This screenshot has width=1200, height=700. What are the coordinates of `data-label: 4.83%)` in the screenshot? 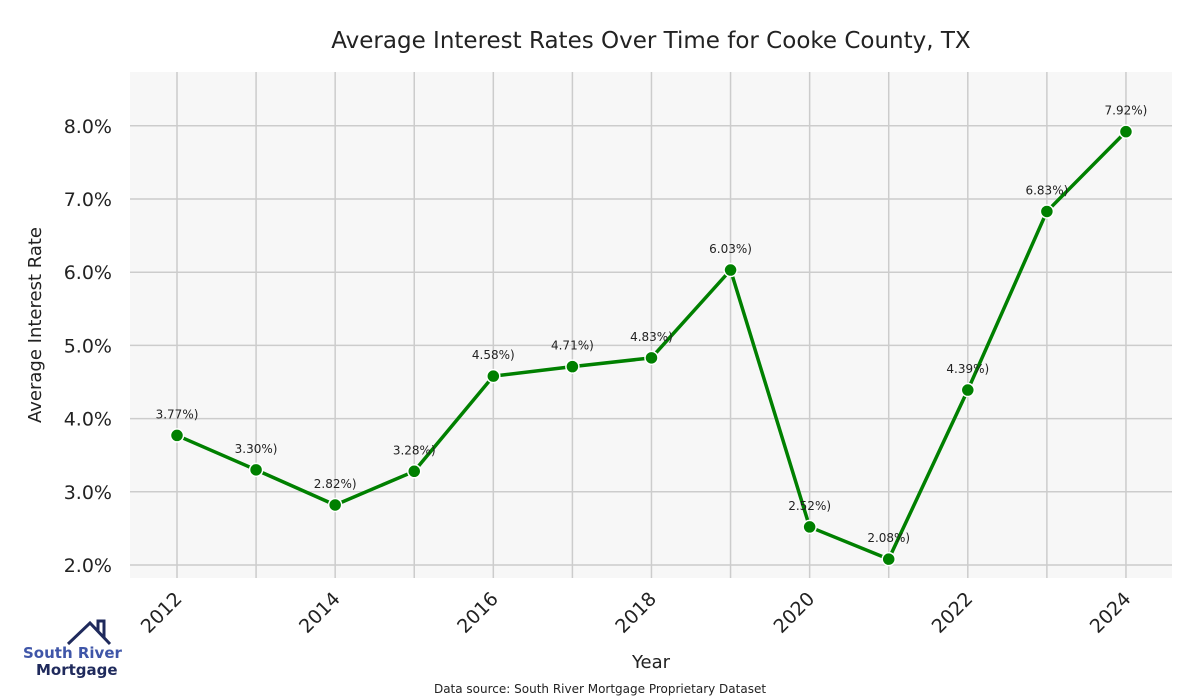 It's located at (651, 337).